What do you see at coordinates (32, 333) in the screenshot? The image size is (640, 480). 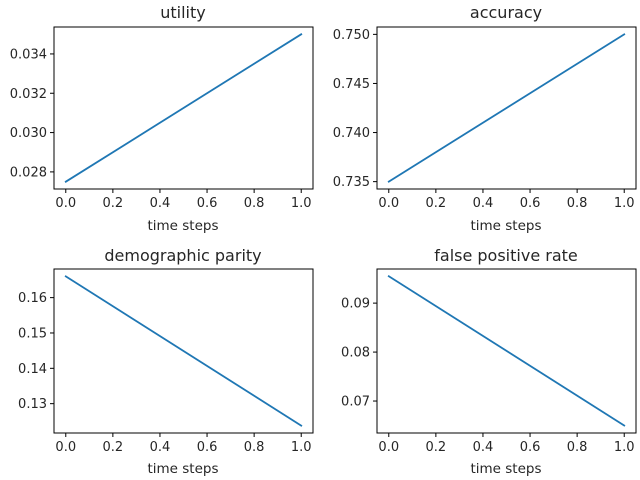 I see `y-tick-label: 0.15` at bounding box center [32, 333].